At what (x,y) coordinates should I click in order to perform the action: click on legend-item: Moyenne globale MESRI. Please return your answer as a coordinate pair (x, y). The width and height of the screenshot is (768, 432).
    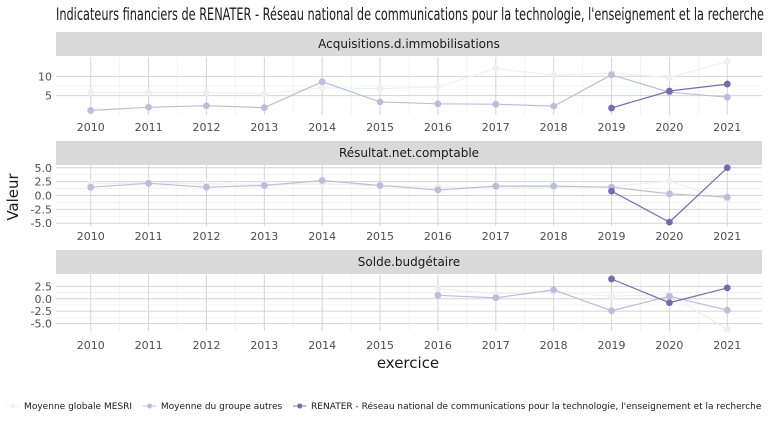
    Looking at the image, I should click on (68, 407).